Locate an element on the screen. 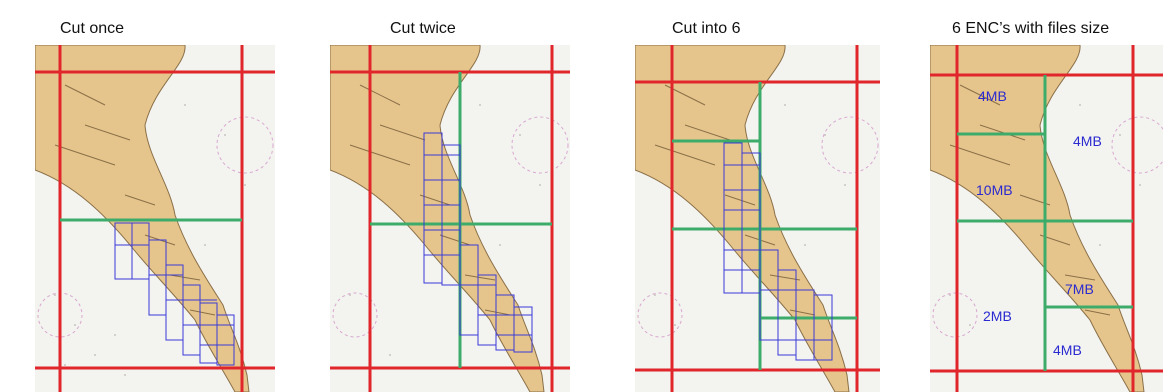 Image resolution: width=1163 pixels, height=392 pixels. panel-title-1: Cut once is located at coordinates (92, 28).